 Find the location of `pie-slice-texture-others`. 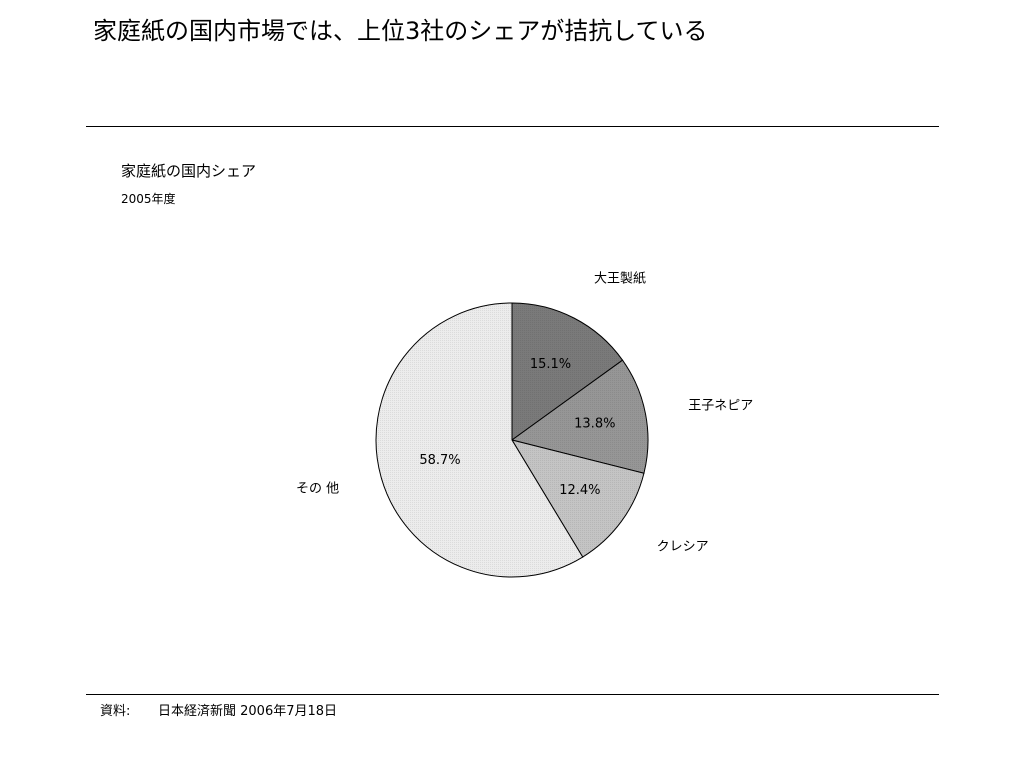

pie-slice-texture-others is located at coordinates (479, 440).